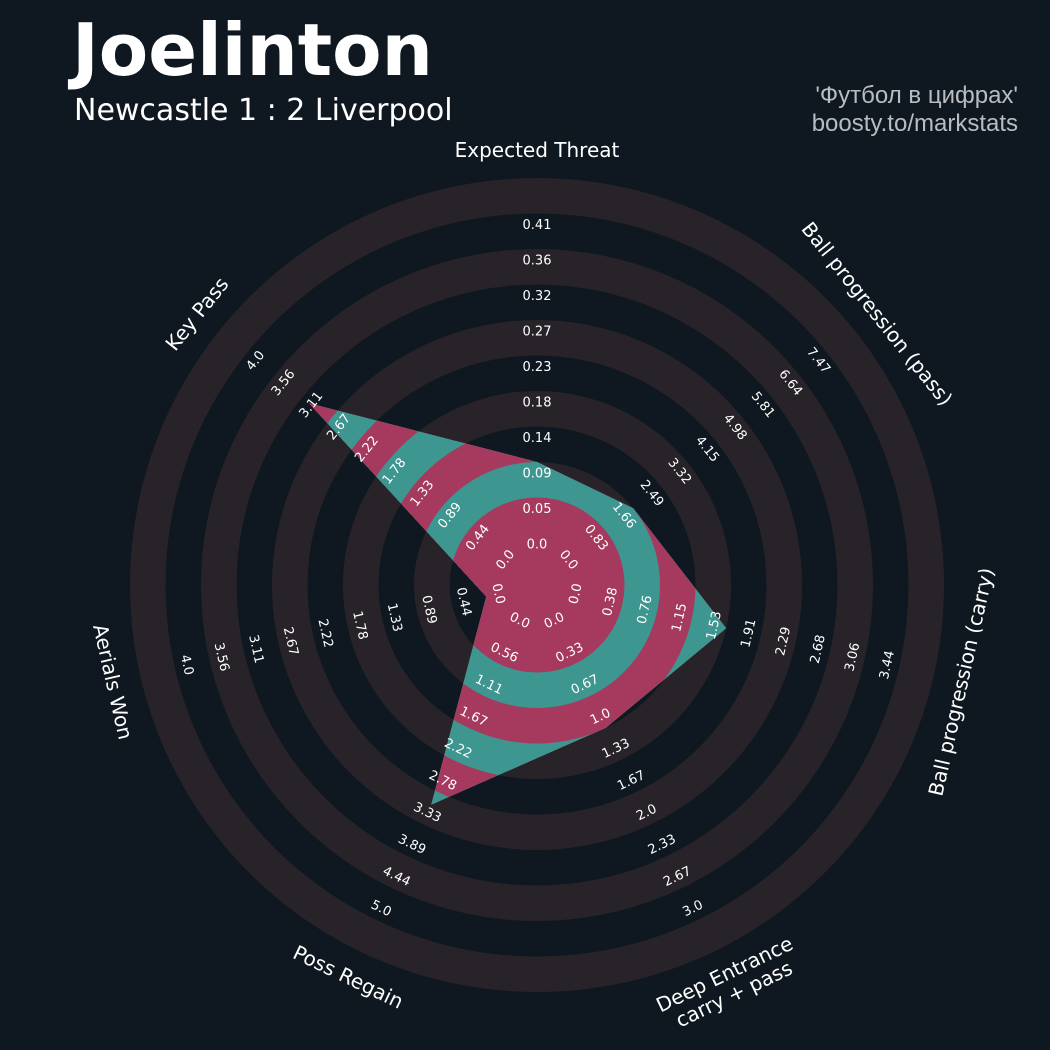 The height and width of the screenshot is (1050, 1050). Describe the element at coordinates (324, 634) in the screenshot. I see `tick-label-aerials-won: 2.22` at that location.